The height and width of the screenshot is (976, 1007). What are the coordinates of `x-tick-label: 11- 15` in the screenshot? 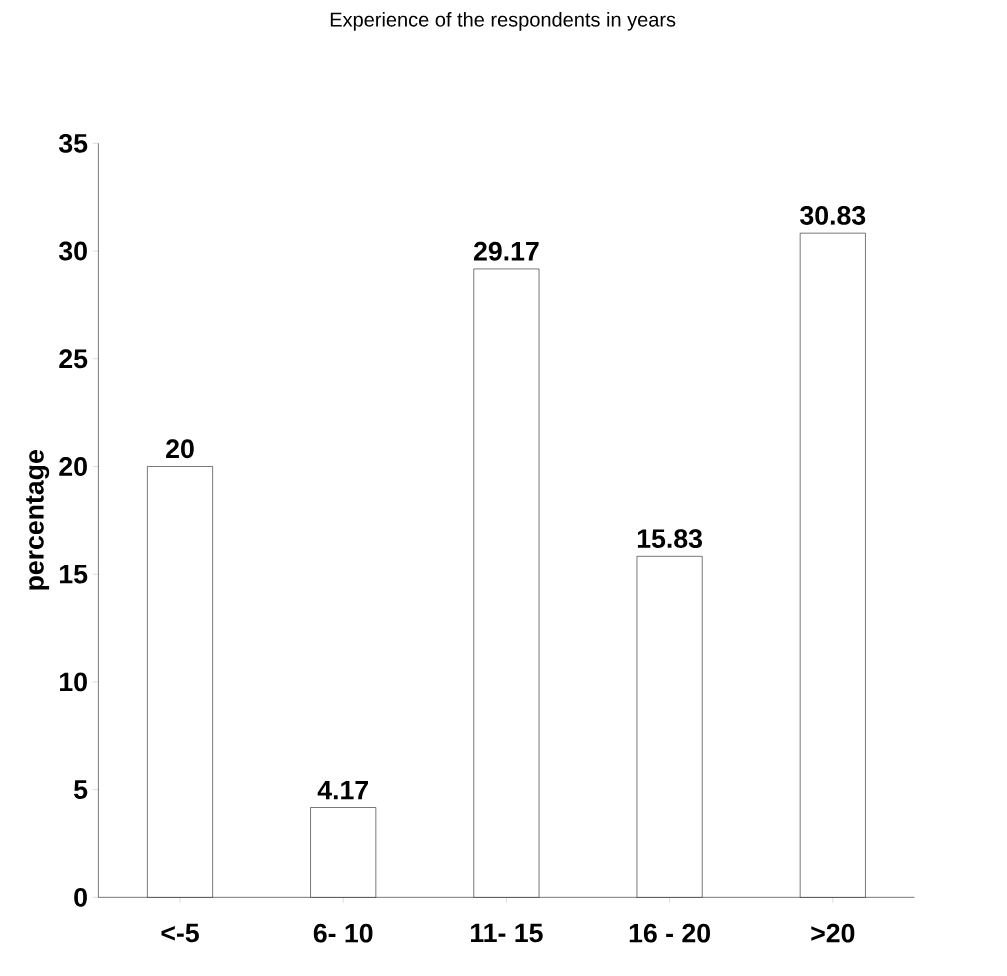 It's located at (507, 933).